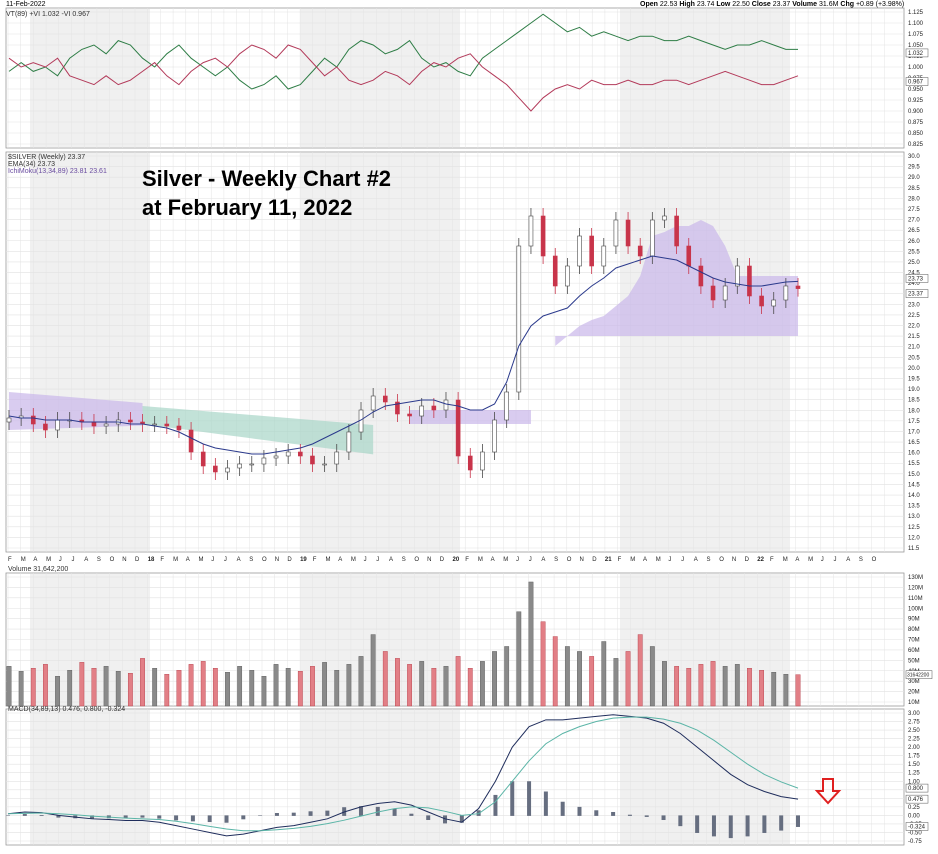  What do you see at coordinates (914, 432) in the screenshot?
I see `y-tick-label: 17.0` at bounding box center [914, 432].